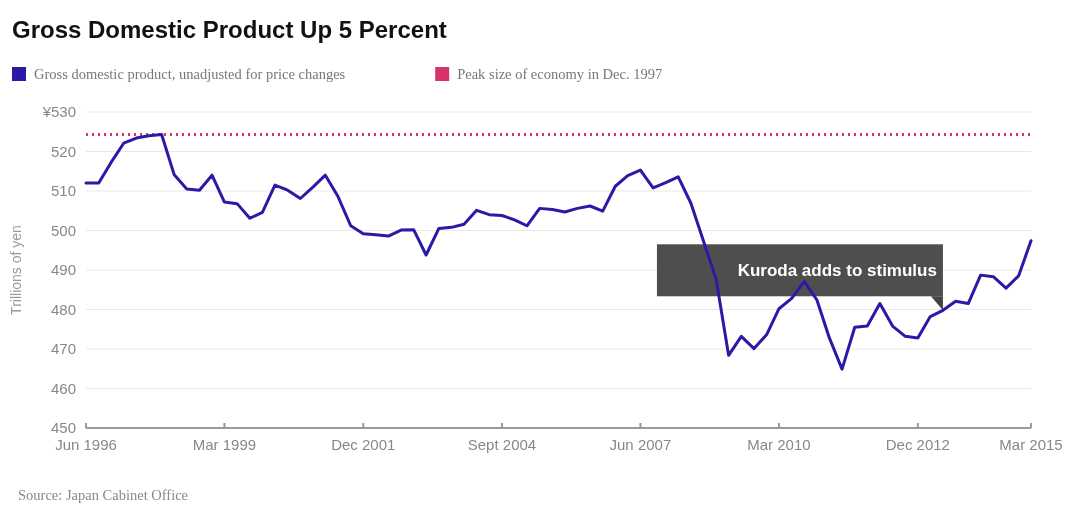  I want to click on x-tick-label: Mar 2015, so click(1031, 444).